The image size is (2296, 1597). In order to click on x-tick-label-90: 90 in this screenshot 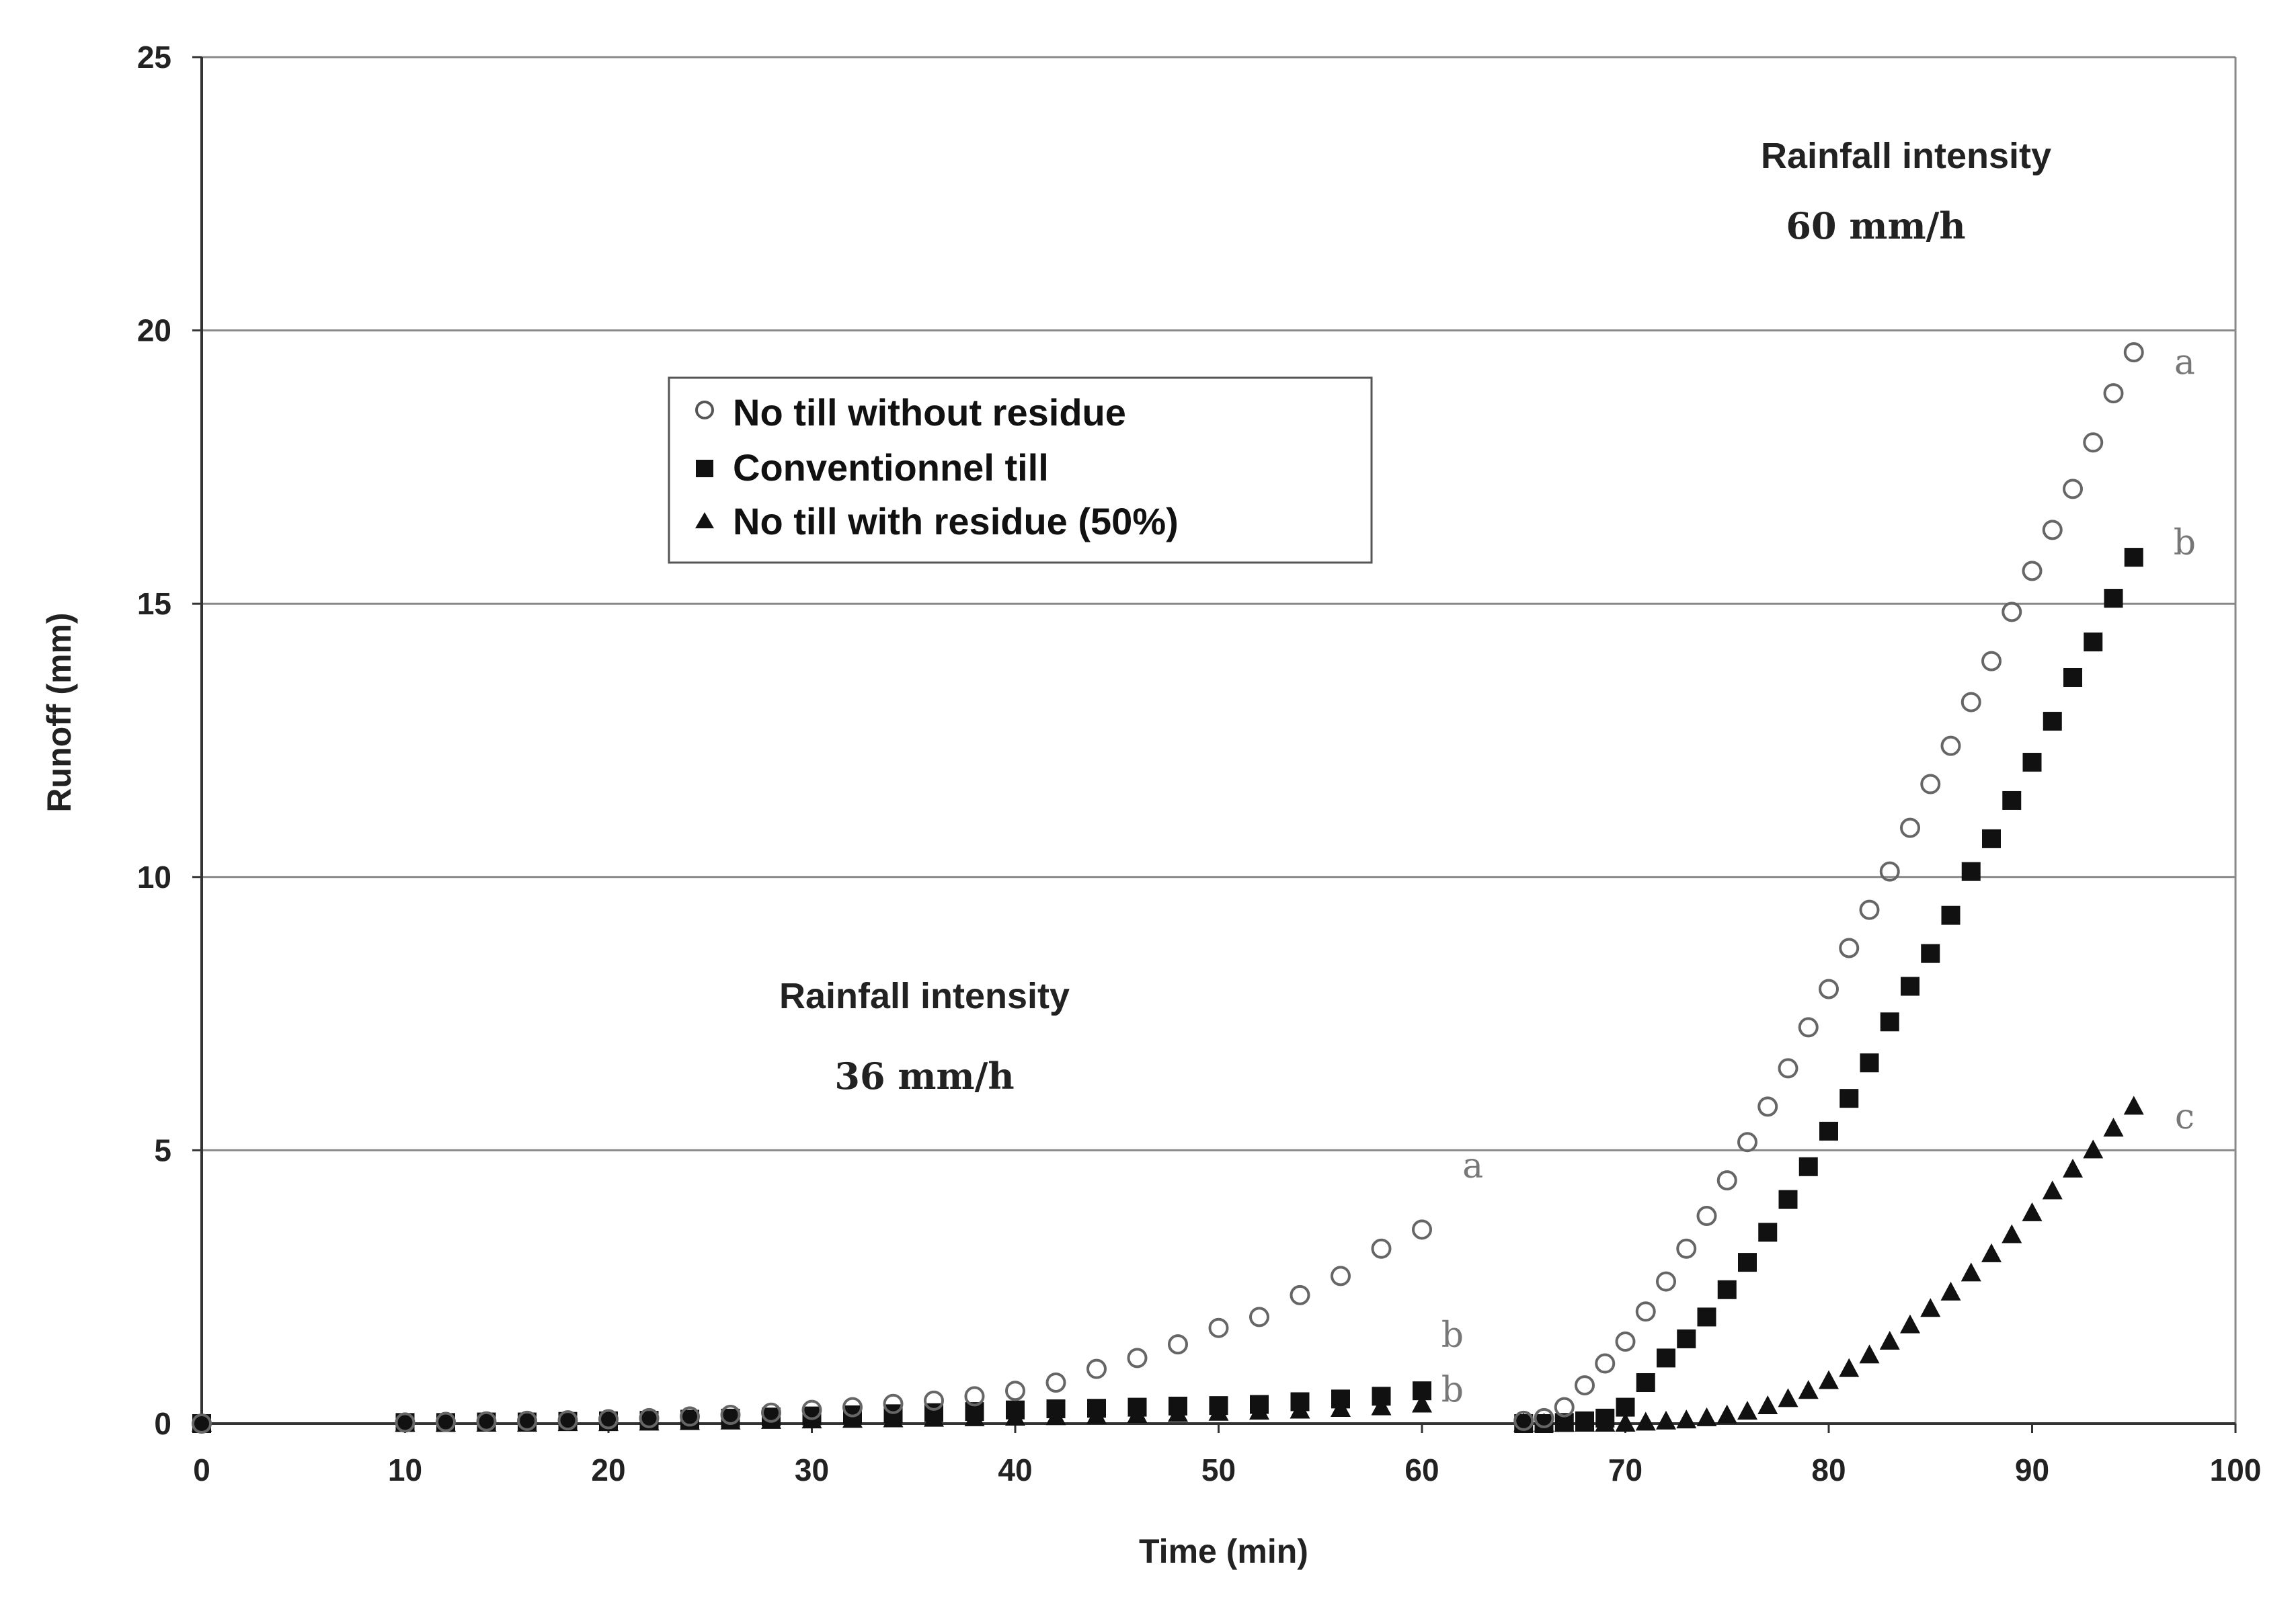, I will do `click(2032, 1469)`.